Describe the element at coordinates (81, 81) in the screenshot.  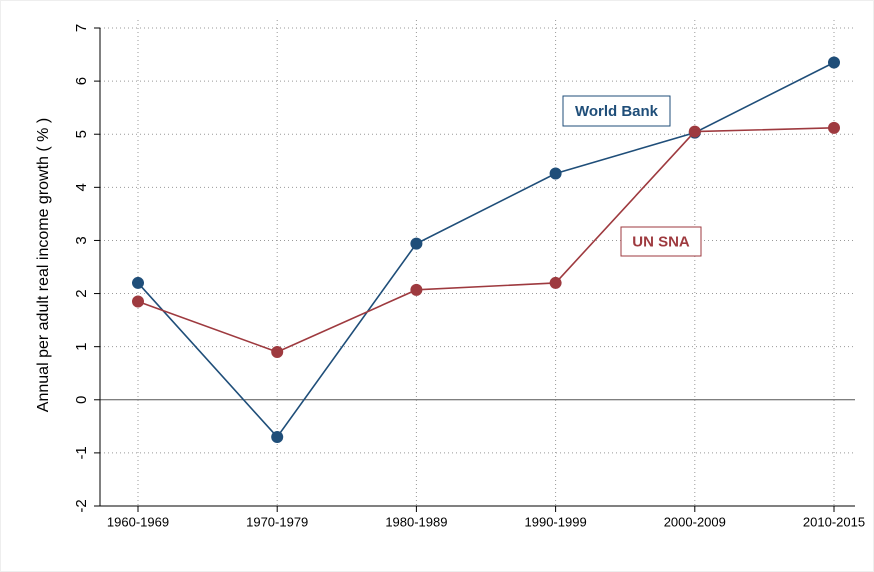
I see `y-tick-label: 6` at that location.